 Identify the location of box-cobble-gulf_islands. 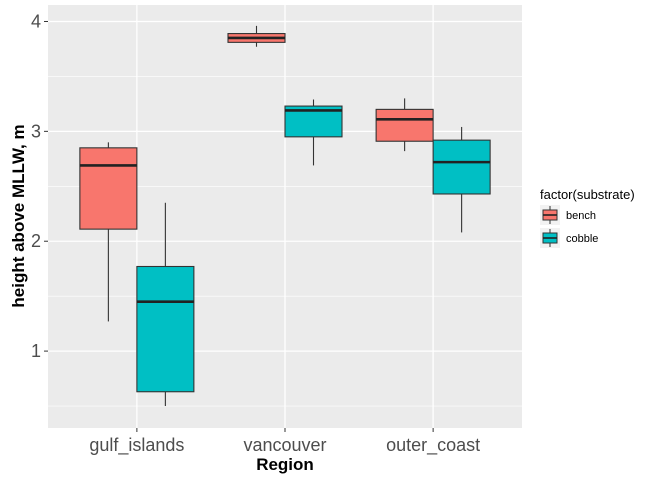
(165, 304).